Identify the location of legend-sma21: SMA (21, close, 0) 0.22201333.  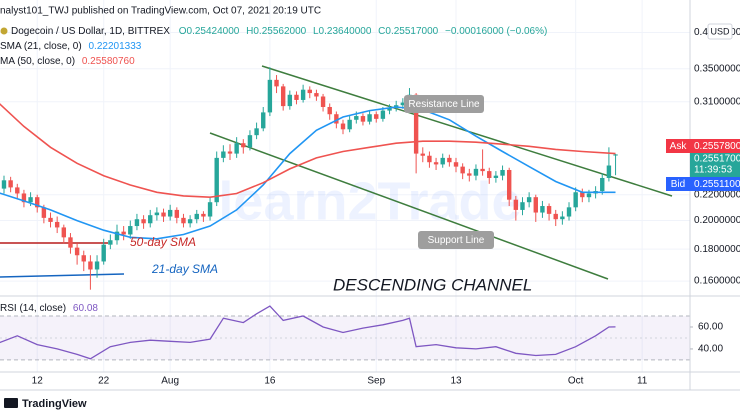
(71, 46).